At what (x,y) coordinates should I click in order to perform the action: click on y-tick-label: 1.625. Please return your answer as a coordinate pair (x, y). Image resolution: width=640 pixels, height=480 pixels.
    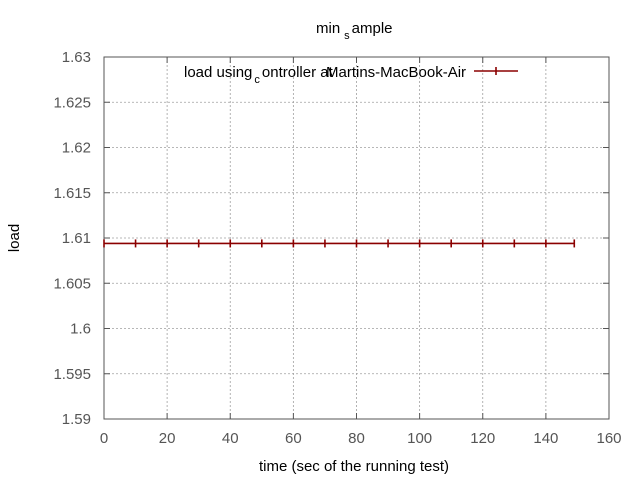
    Looking at the image, I should click on (72, 102).